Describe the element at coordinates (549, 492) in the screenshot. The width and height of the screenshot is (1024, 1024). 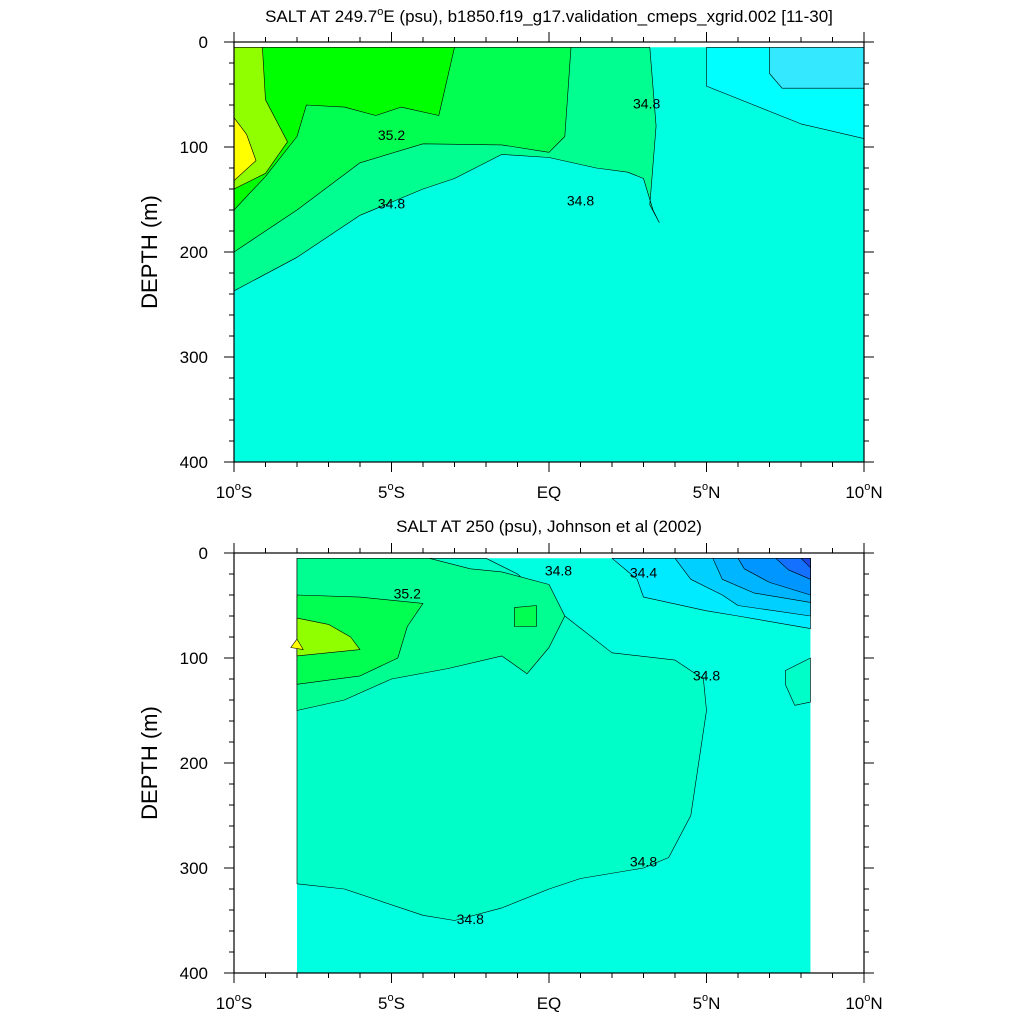
I see `chart-1-x-tick-label: EQ` at that location.